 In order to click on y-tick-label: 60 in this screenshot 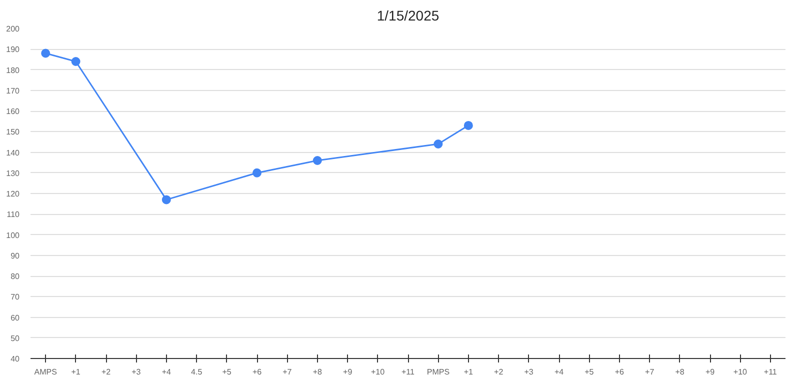, I will do `click(15, 317)`.